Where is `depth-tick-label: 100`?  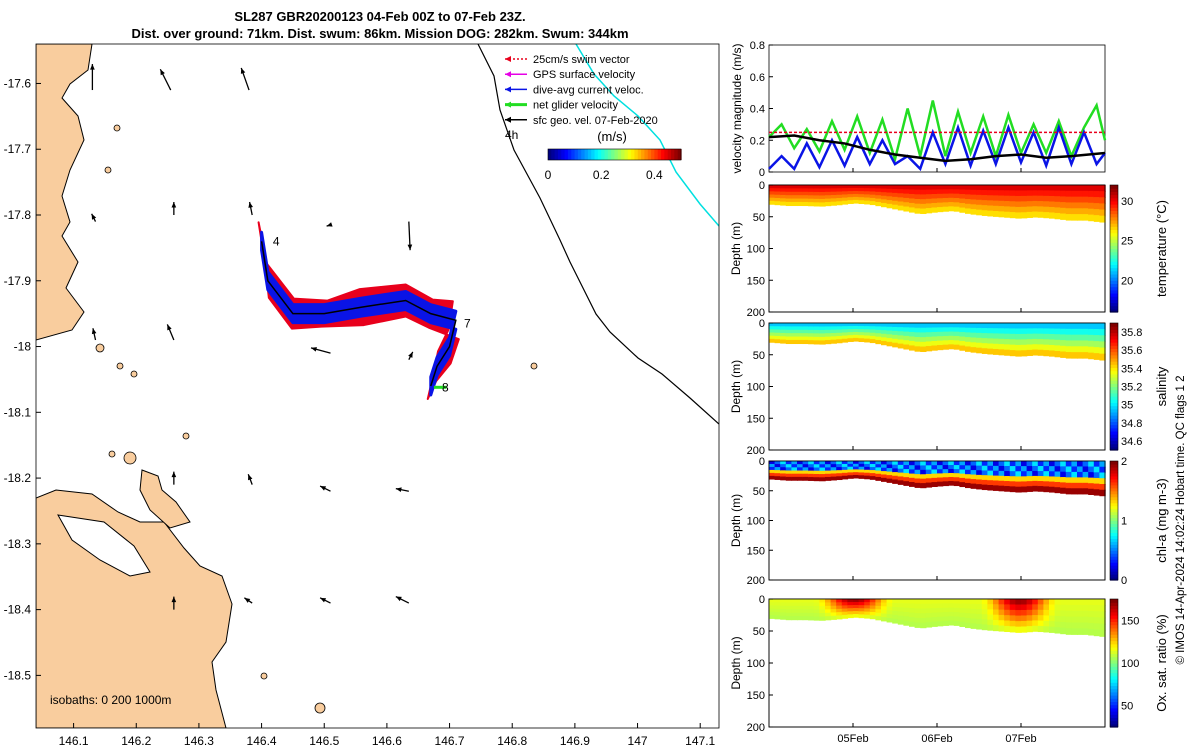 depth-tick-label: 100 is located at coordinates (756, 664).